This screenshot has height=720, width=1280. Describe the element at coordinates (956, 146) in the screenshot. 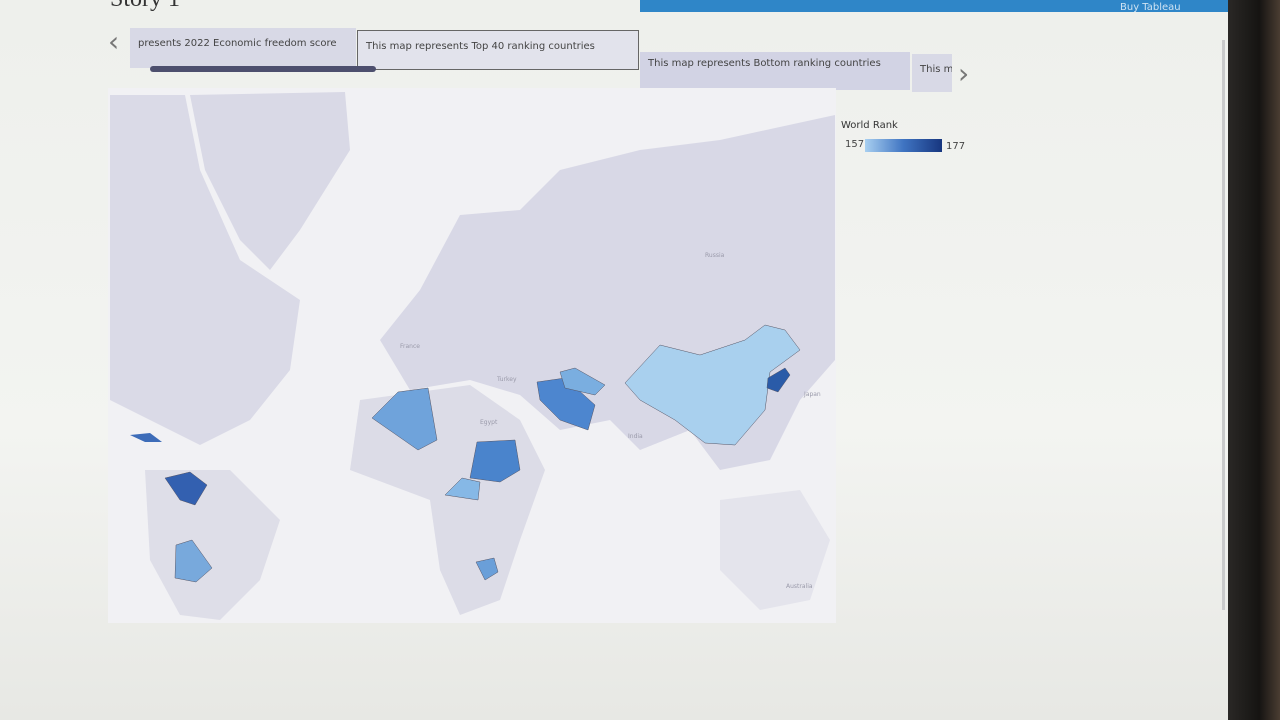

I see `legend-max: 177` at that location.